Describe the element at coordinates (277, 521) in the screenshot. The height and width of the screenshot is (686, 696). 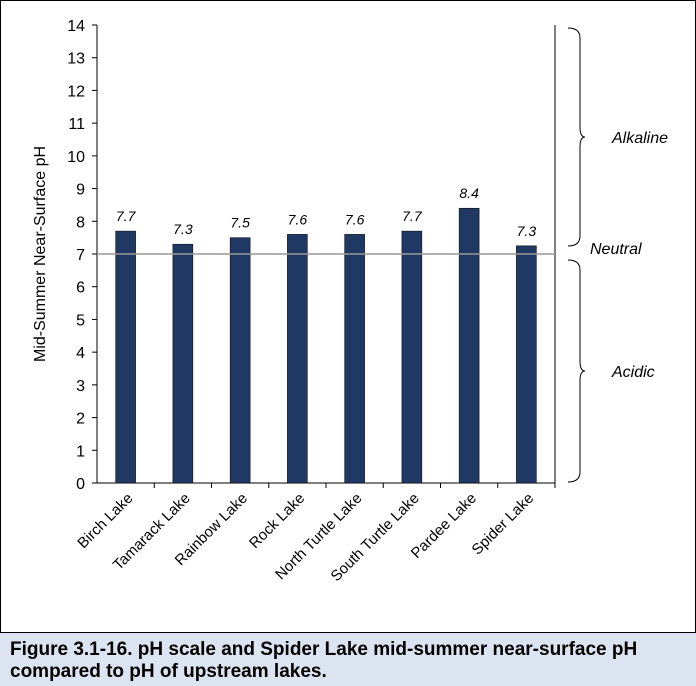
I see `x-category-label: Rock Lake` at that location.